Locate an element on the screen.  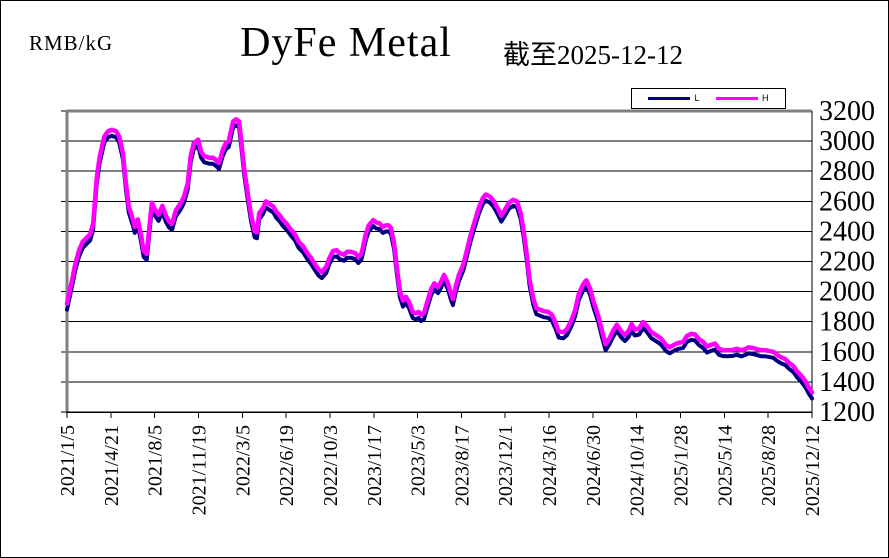
y-axis-label: 2000 is located at coordinates (847, 292).